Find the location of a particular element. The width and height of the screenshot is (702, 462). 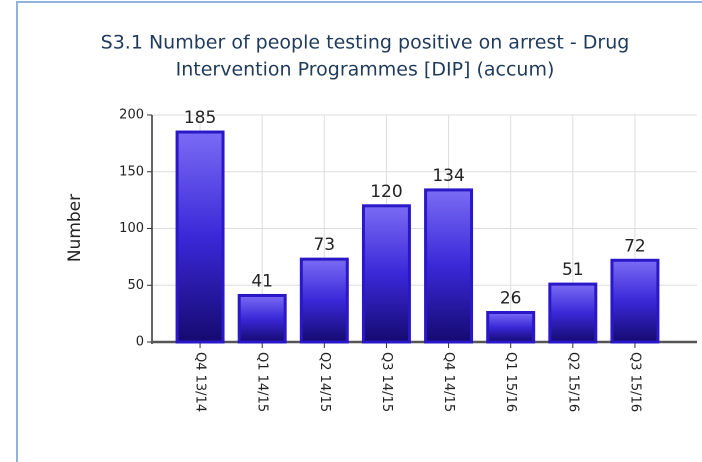

y-tick-label: 100 is located at coordinates (131, 228).